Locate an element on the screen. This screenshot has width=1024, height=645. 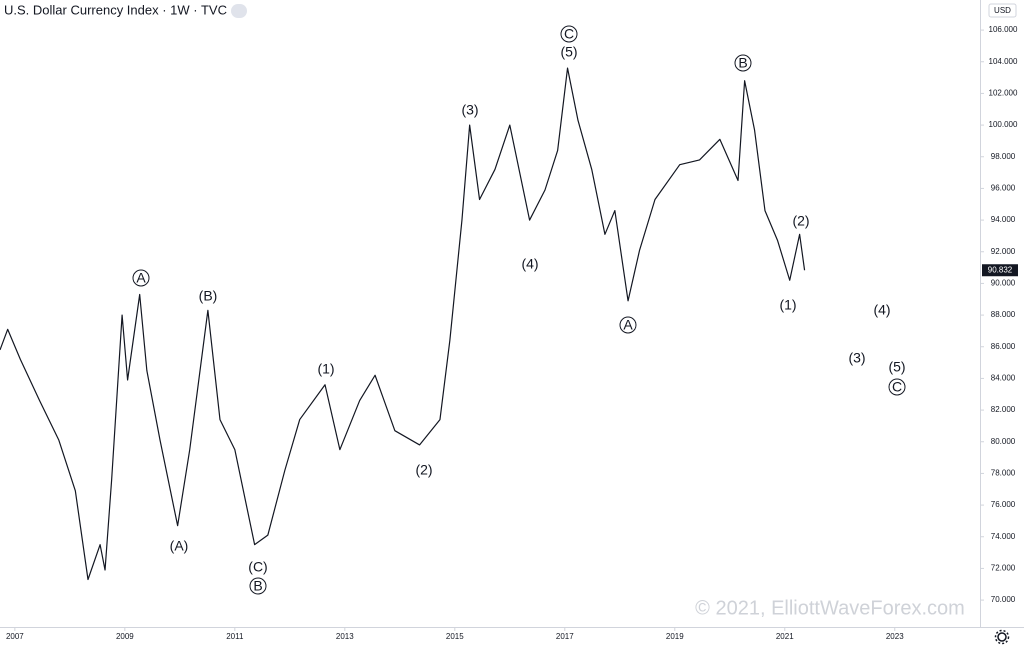
settings-icon is located at coordinates (1002, 637).